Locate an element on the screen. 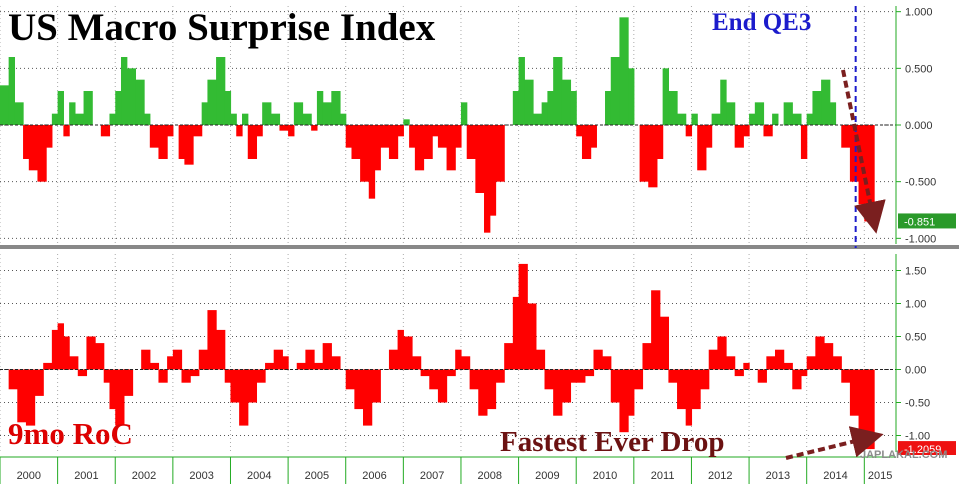 This screenshot has height=489, width=959. bottom-y-tick-label: -0.50 is located at coordinates (917, 404).